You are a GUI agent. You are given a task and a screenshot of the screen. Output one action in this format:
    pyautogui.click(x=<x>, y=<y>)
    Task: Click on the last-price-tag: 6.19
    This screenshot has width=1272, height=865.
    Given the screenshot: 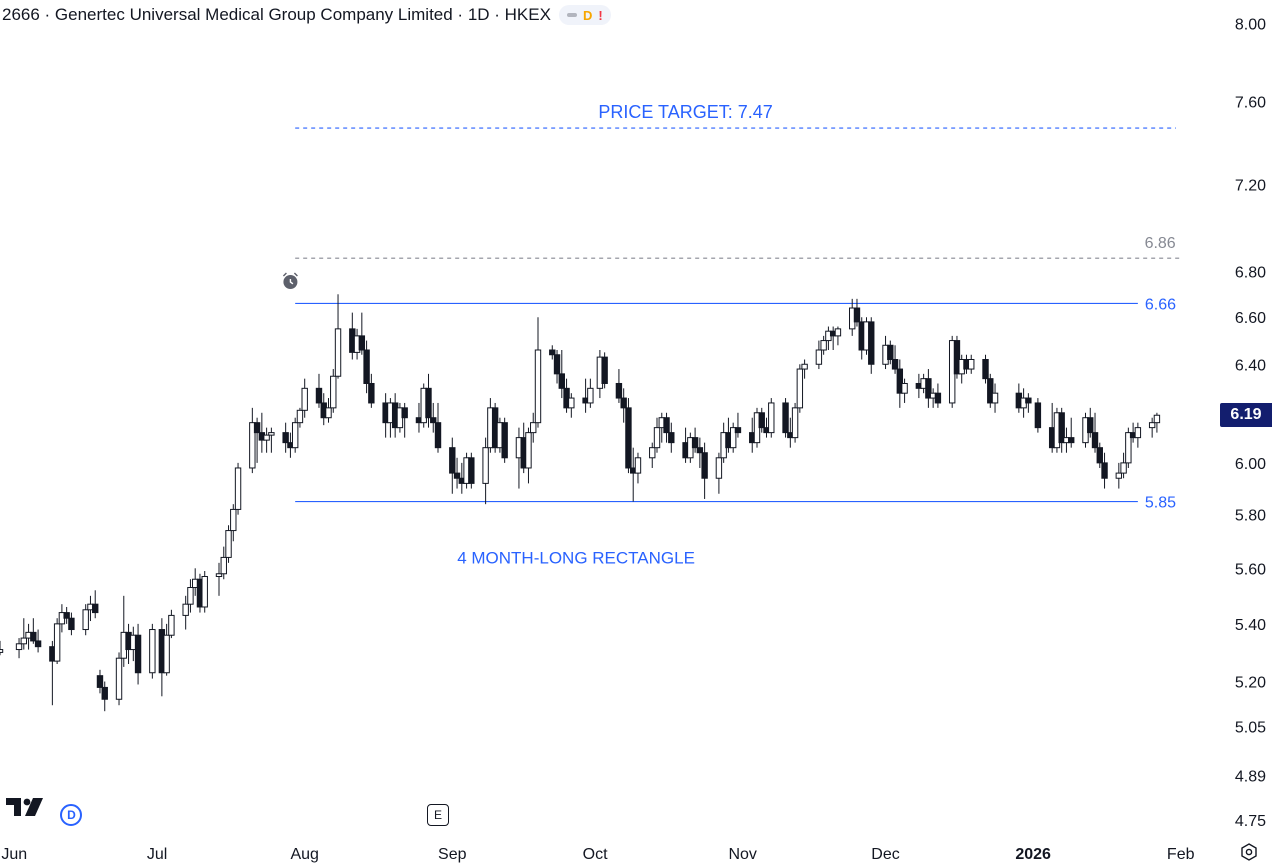 What is the action you would take?
    pyautogui.click(x=1246, y=415)
    